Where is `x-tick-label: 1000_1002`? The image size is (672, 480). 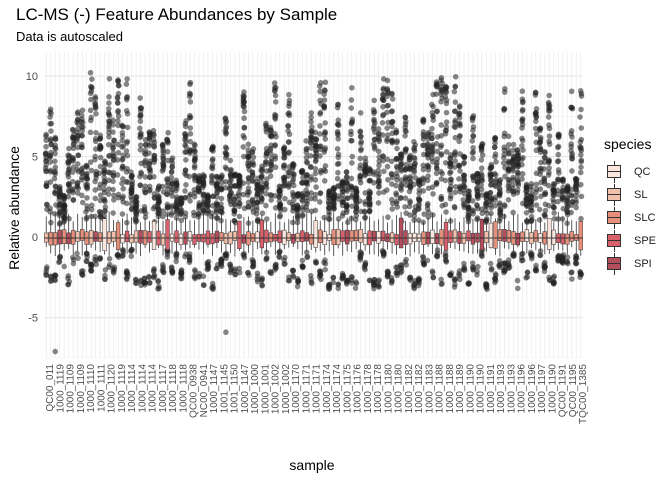
x-tick-label: 1000_1002 is located at coordinates (276, 389).